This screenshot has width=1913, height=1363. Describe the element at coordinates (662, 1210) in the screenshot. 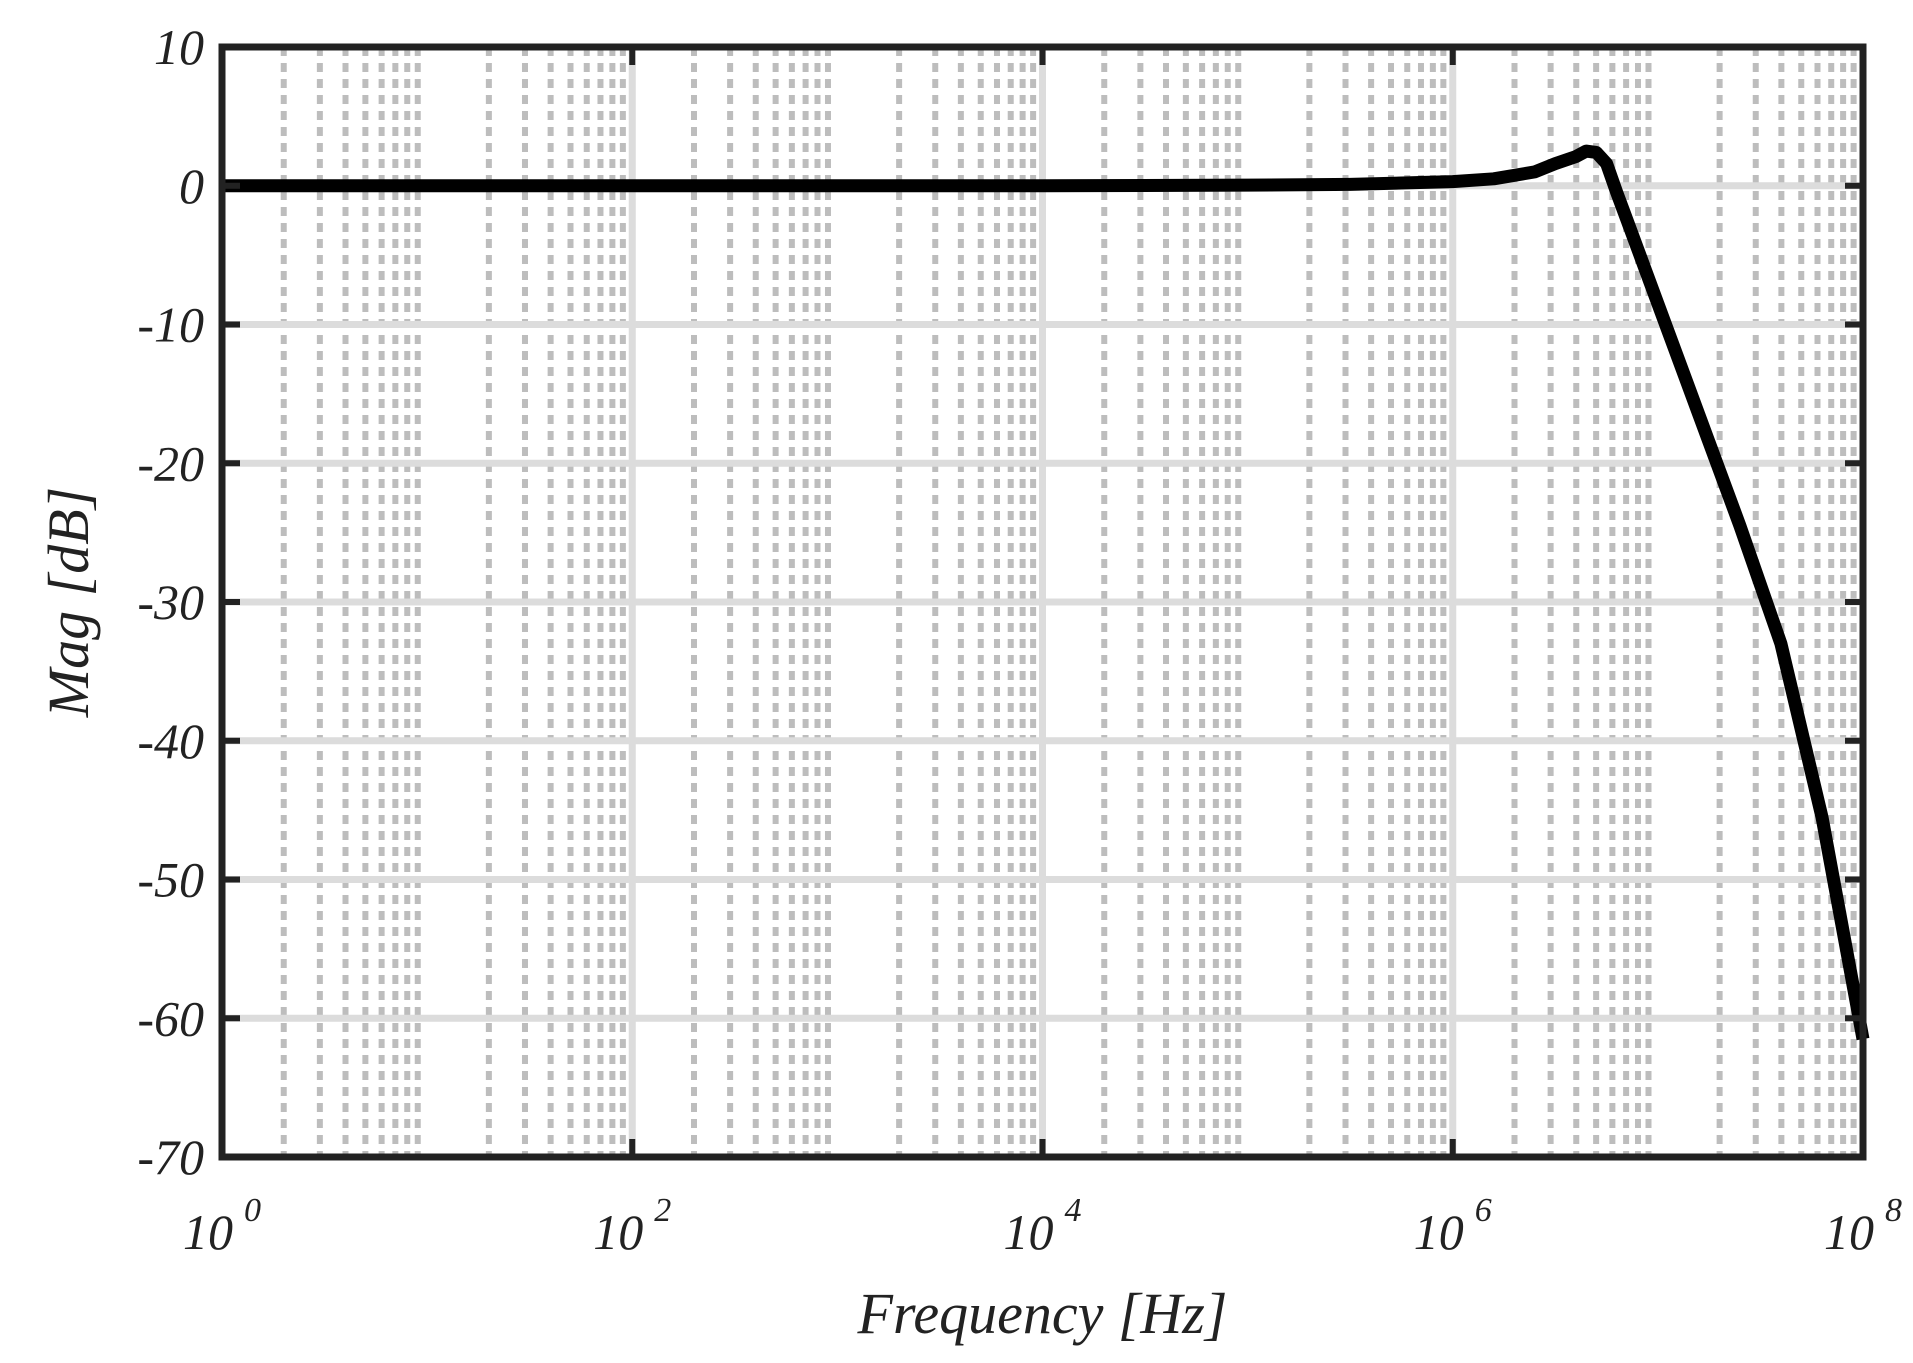

I see `x-tick-exponent: 2` at that location.